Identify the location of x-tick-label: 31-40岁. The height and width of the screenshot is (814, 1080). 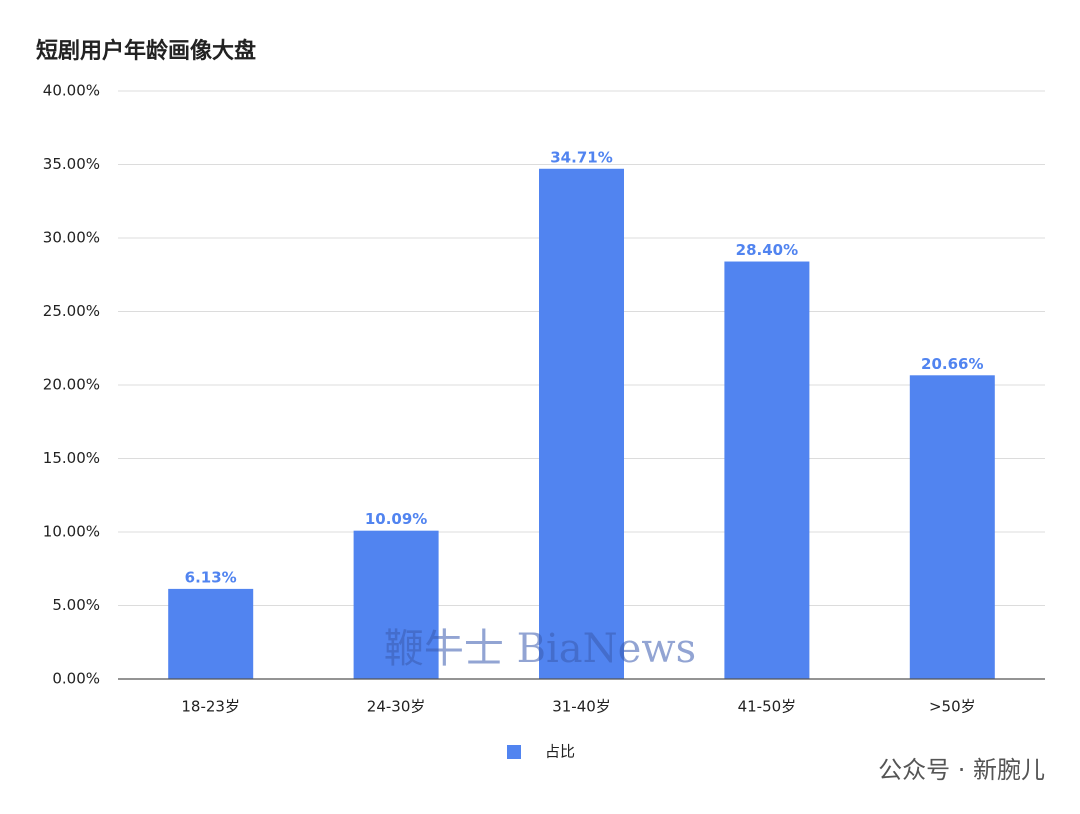
(581, 707).